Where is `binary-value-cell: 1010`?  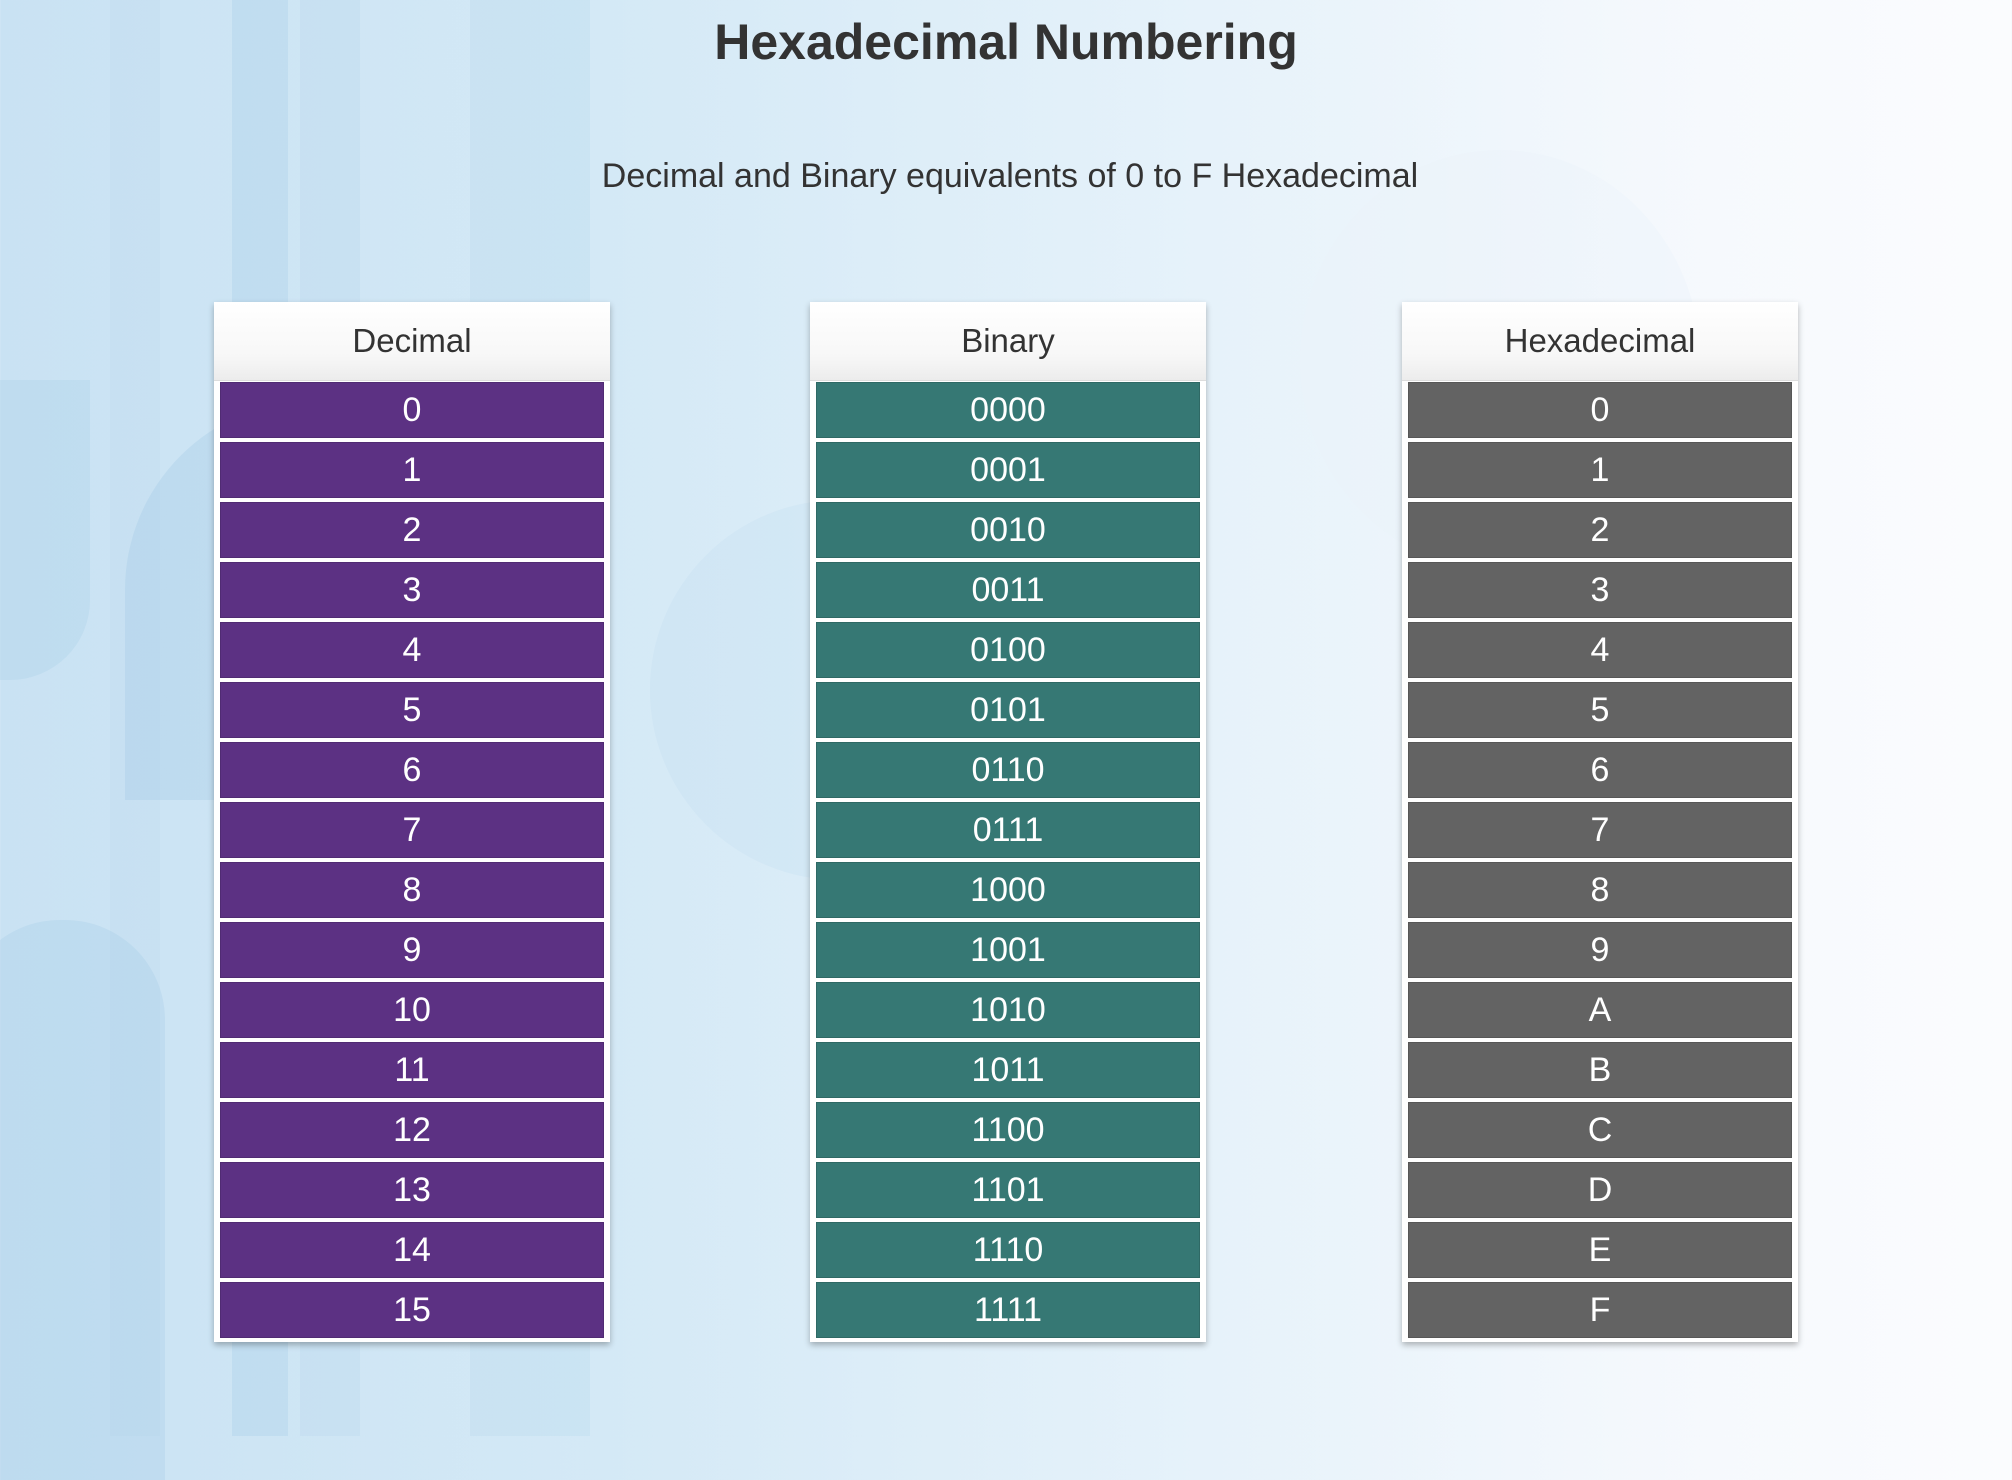 binary-value-cell: 1010 is located at coordinates (1008, 1010).